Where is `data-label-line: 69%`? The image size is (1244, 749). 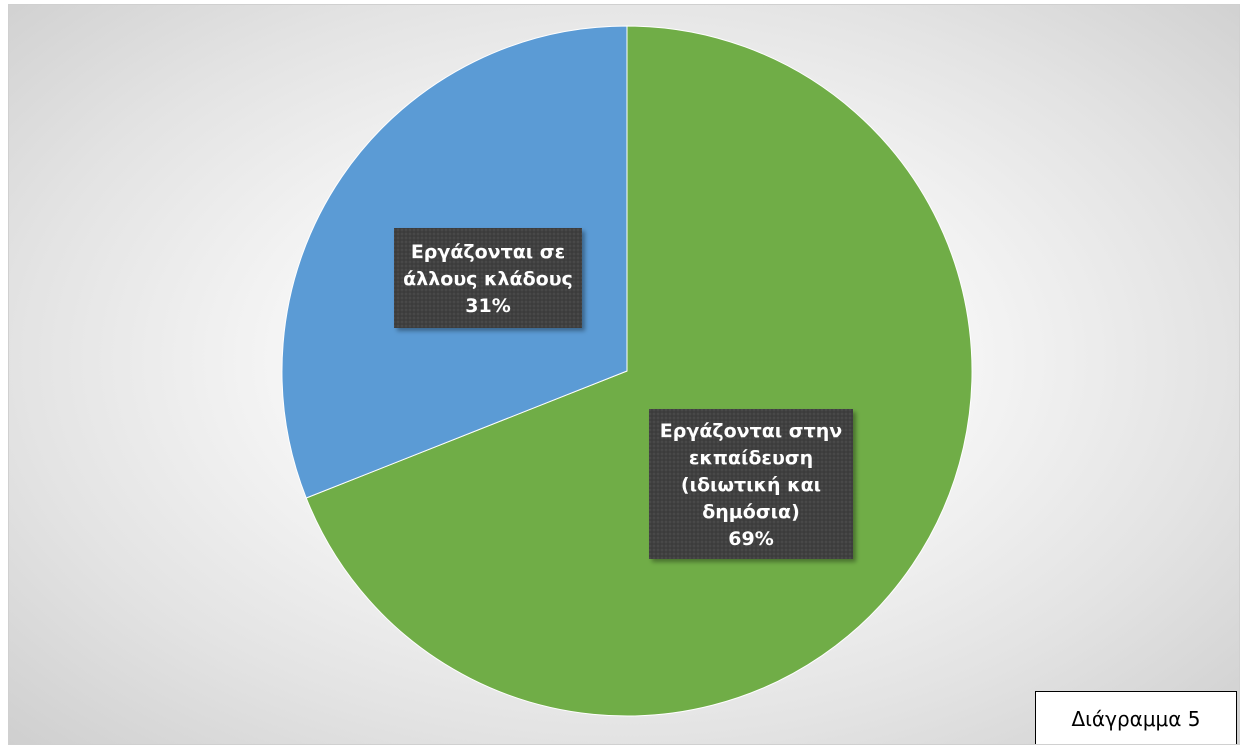
data-label-line: 69% is located at coordinates (750, 539).